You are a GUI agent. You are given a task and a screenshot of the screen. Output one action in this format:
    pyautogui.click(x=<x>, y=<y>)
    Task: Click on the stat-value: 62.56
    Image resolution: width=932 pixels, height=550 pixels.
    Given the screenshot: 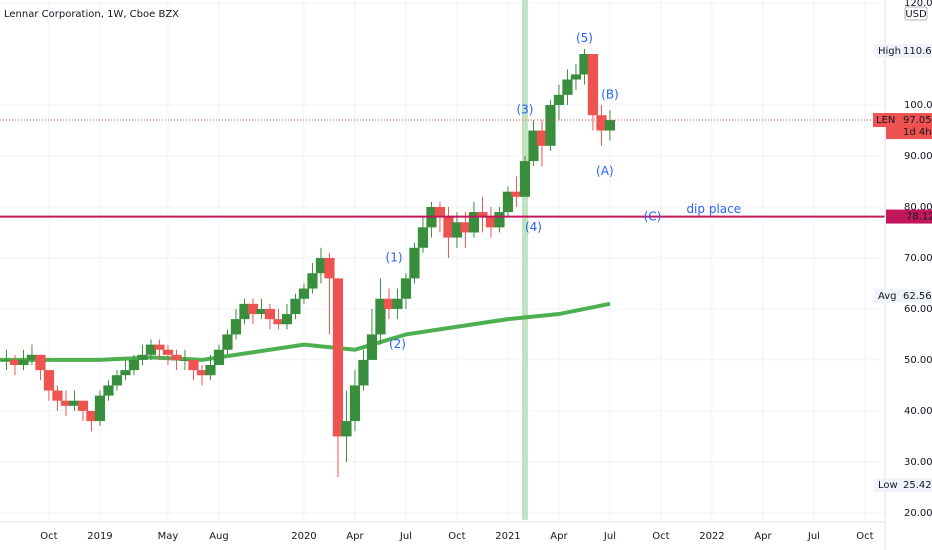 What is the action you would take?
    pyautogui.click(x=917, y=296)
    